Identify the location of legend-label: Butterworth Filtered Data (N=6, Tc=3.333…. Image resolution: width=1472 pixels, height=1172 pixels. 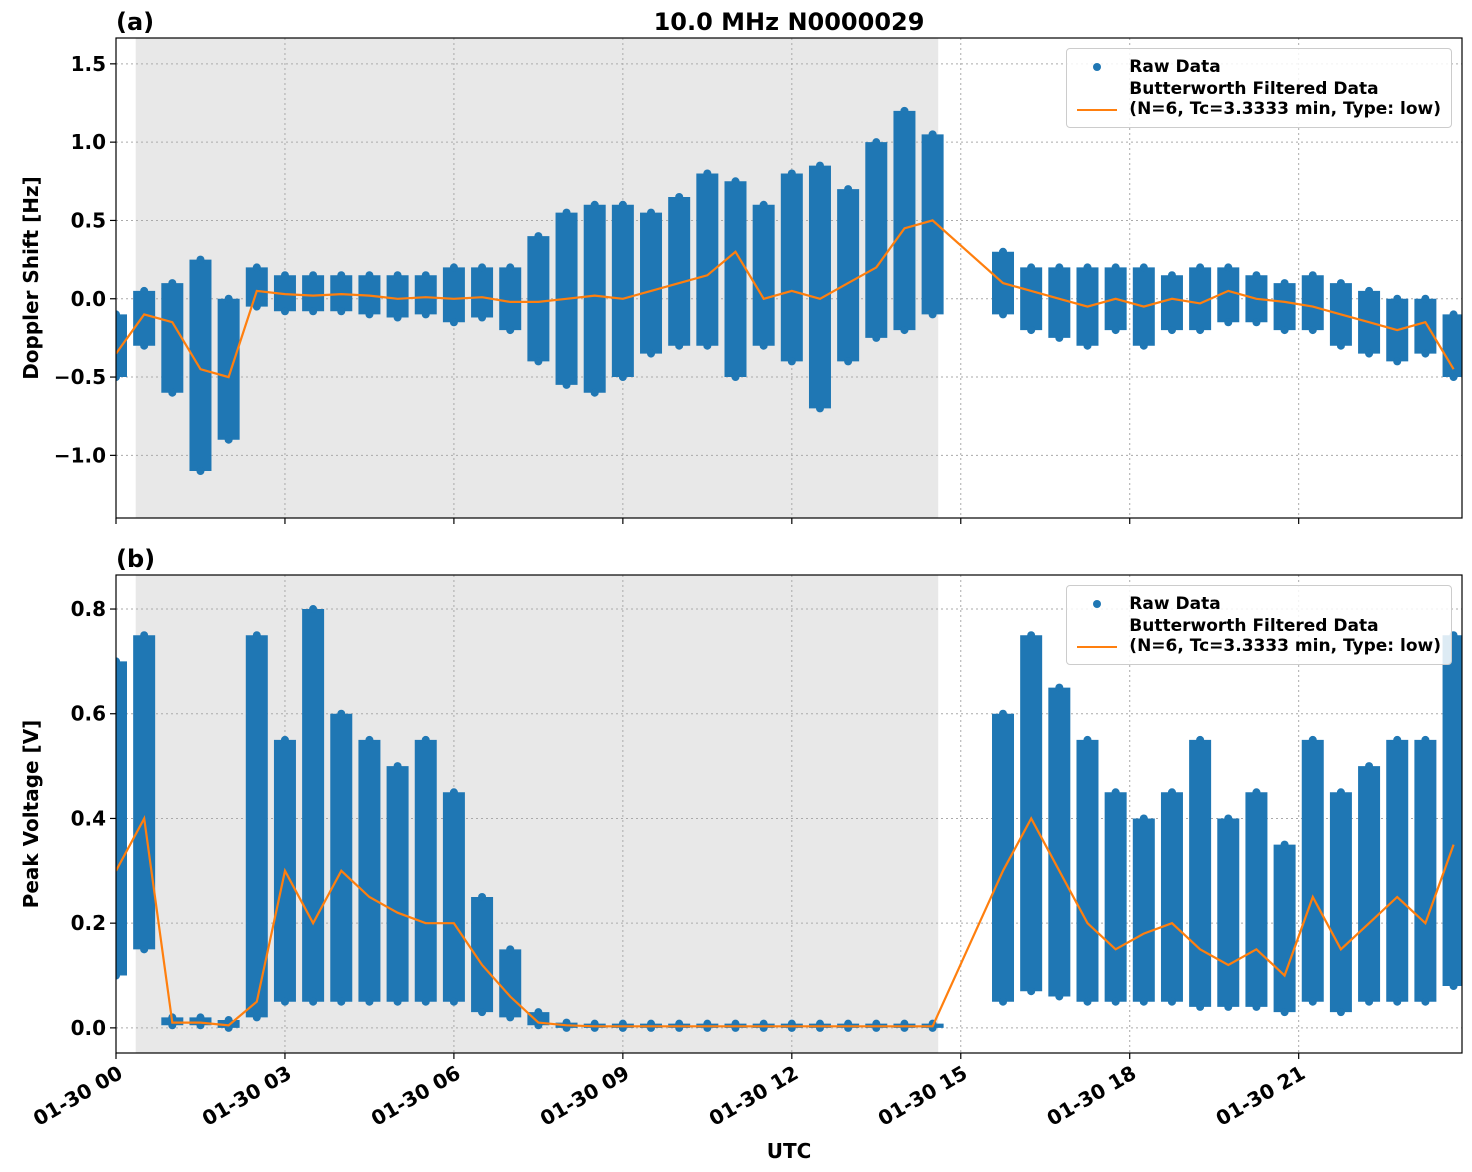
(1285, 636).